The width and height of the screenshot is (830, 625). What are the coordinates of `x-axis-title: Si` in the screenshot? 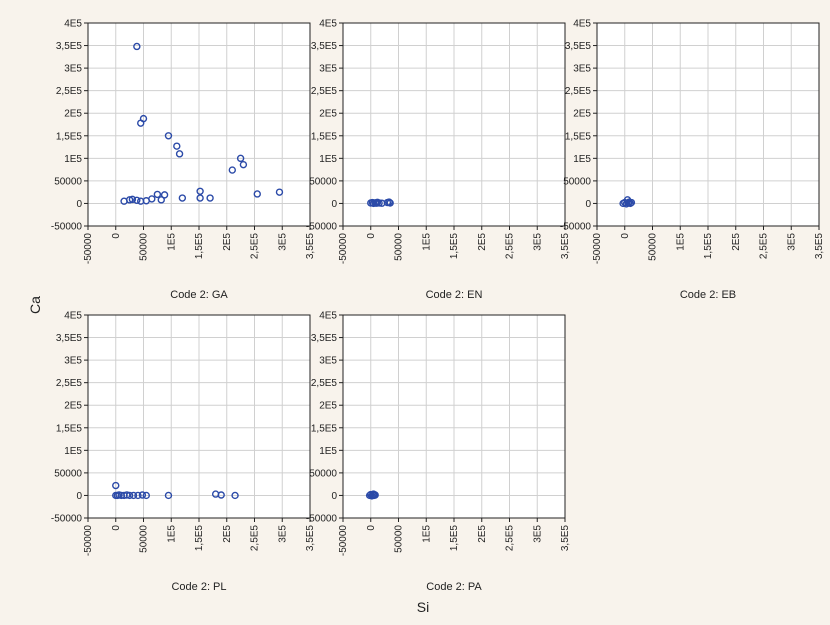 It's located at (423, 607).